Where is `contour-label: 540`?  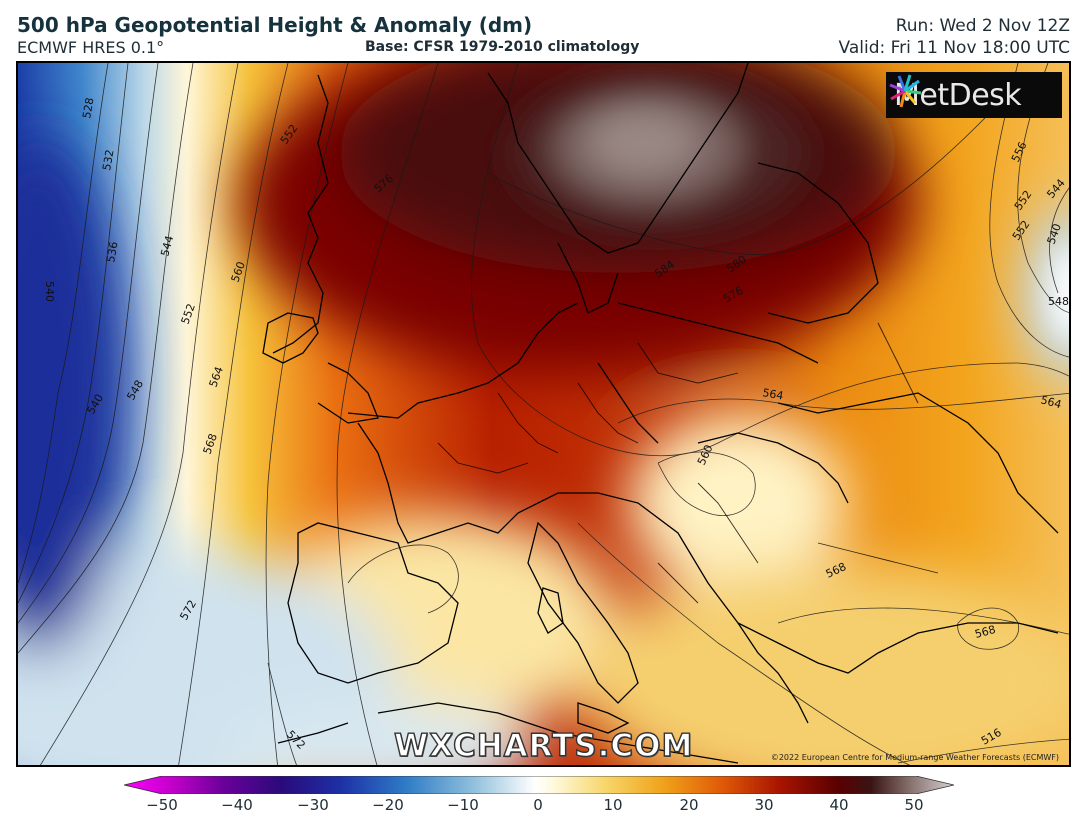 contour-label: 540 is located at coordinates (49, 291).